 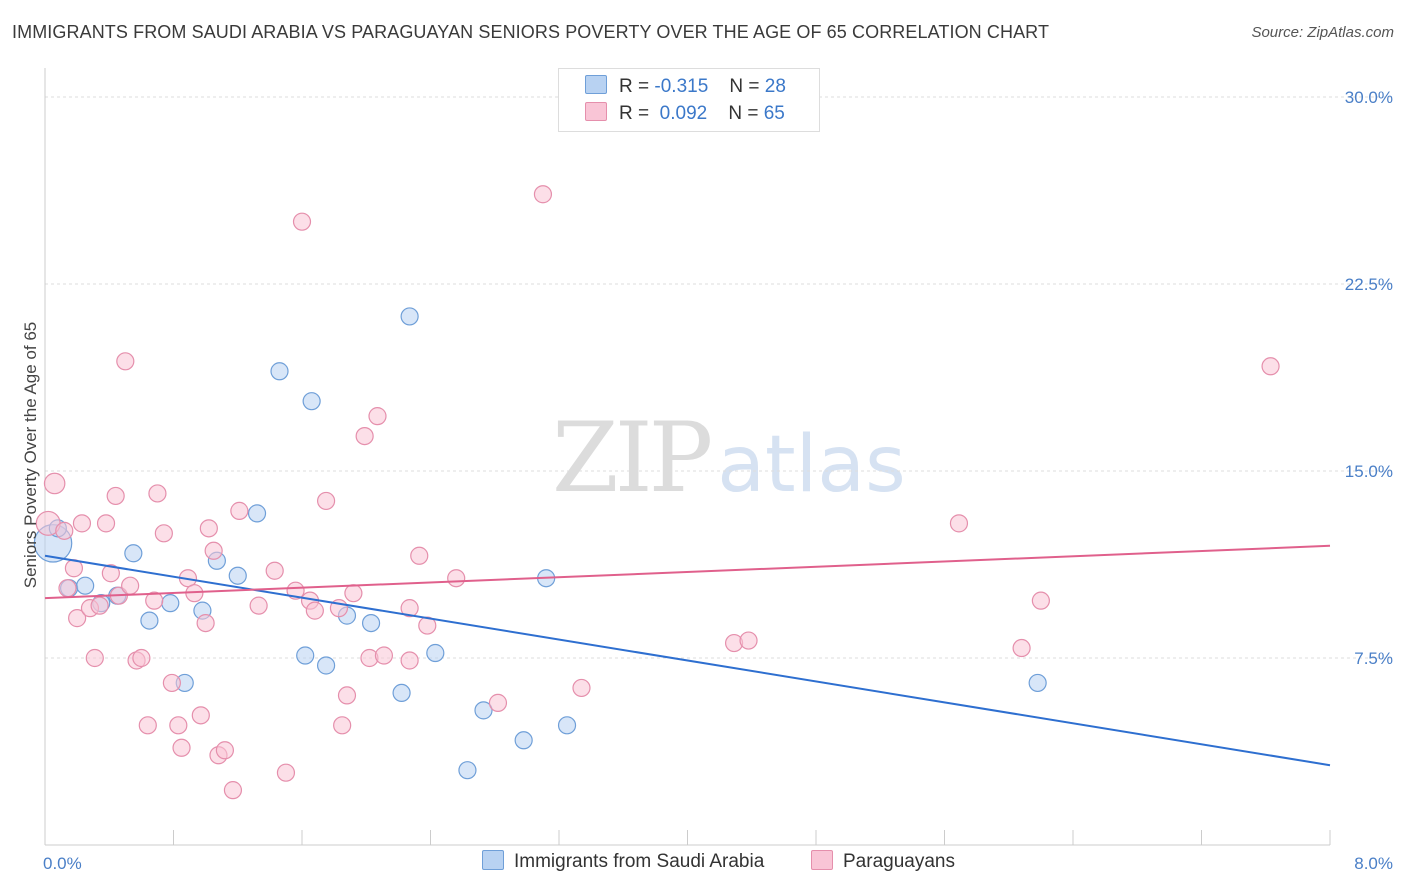 What do you see at coordinates (1369, 471) in the screenshot?
I see `y-tick-label: 15.0%` at bounding box center [1369, 471].